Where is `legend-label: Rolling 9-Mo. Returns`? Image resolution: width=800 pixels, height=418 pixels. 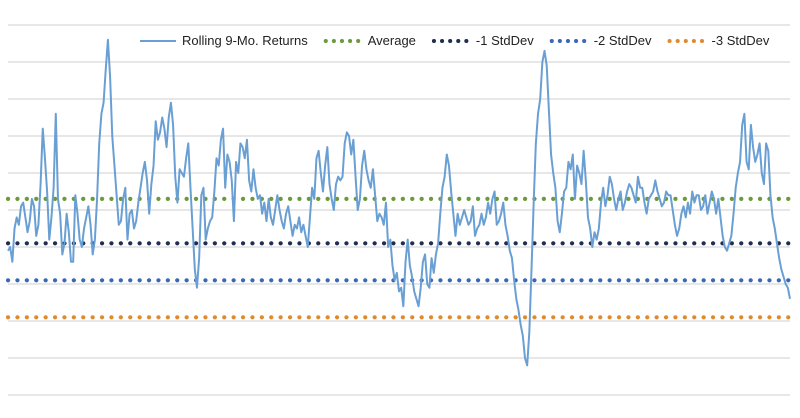 legend-label: Rolling 9-Mo. Returns is located at coordinates (245, 40).